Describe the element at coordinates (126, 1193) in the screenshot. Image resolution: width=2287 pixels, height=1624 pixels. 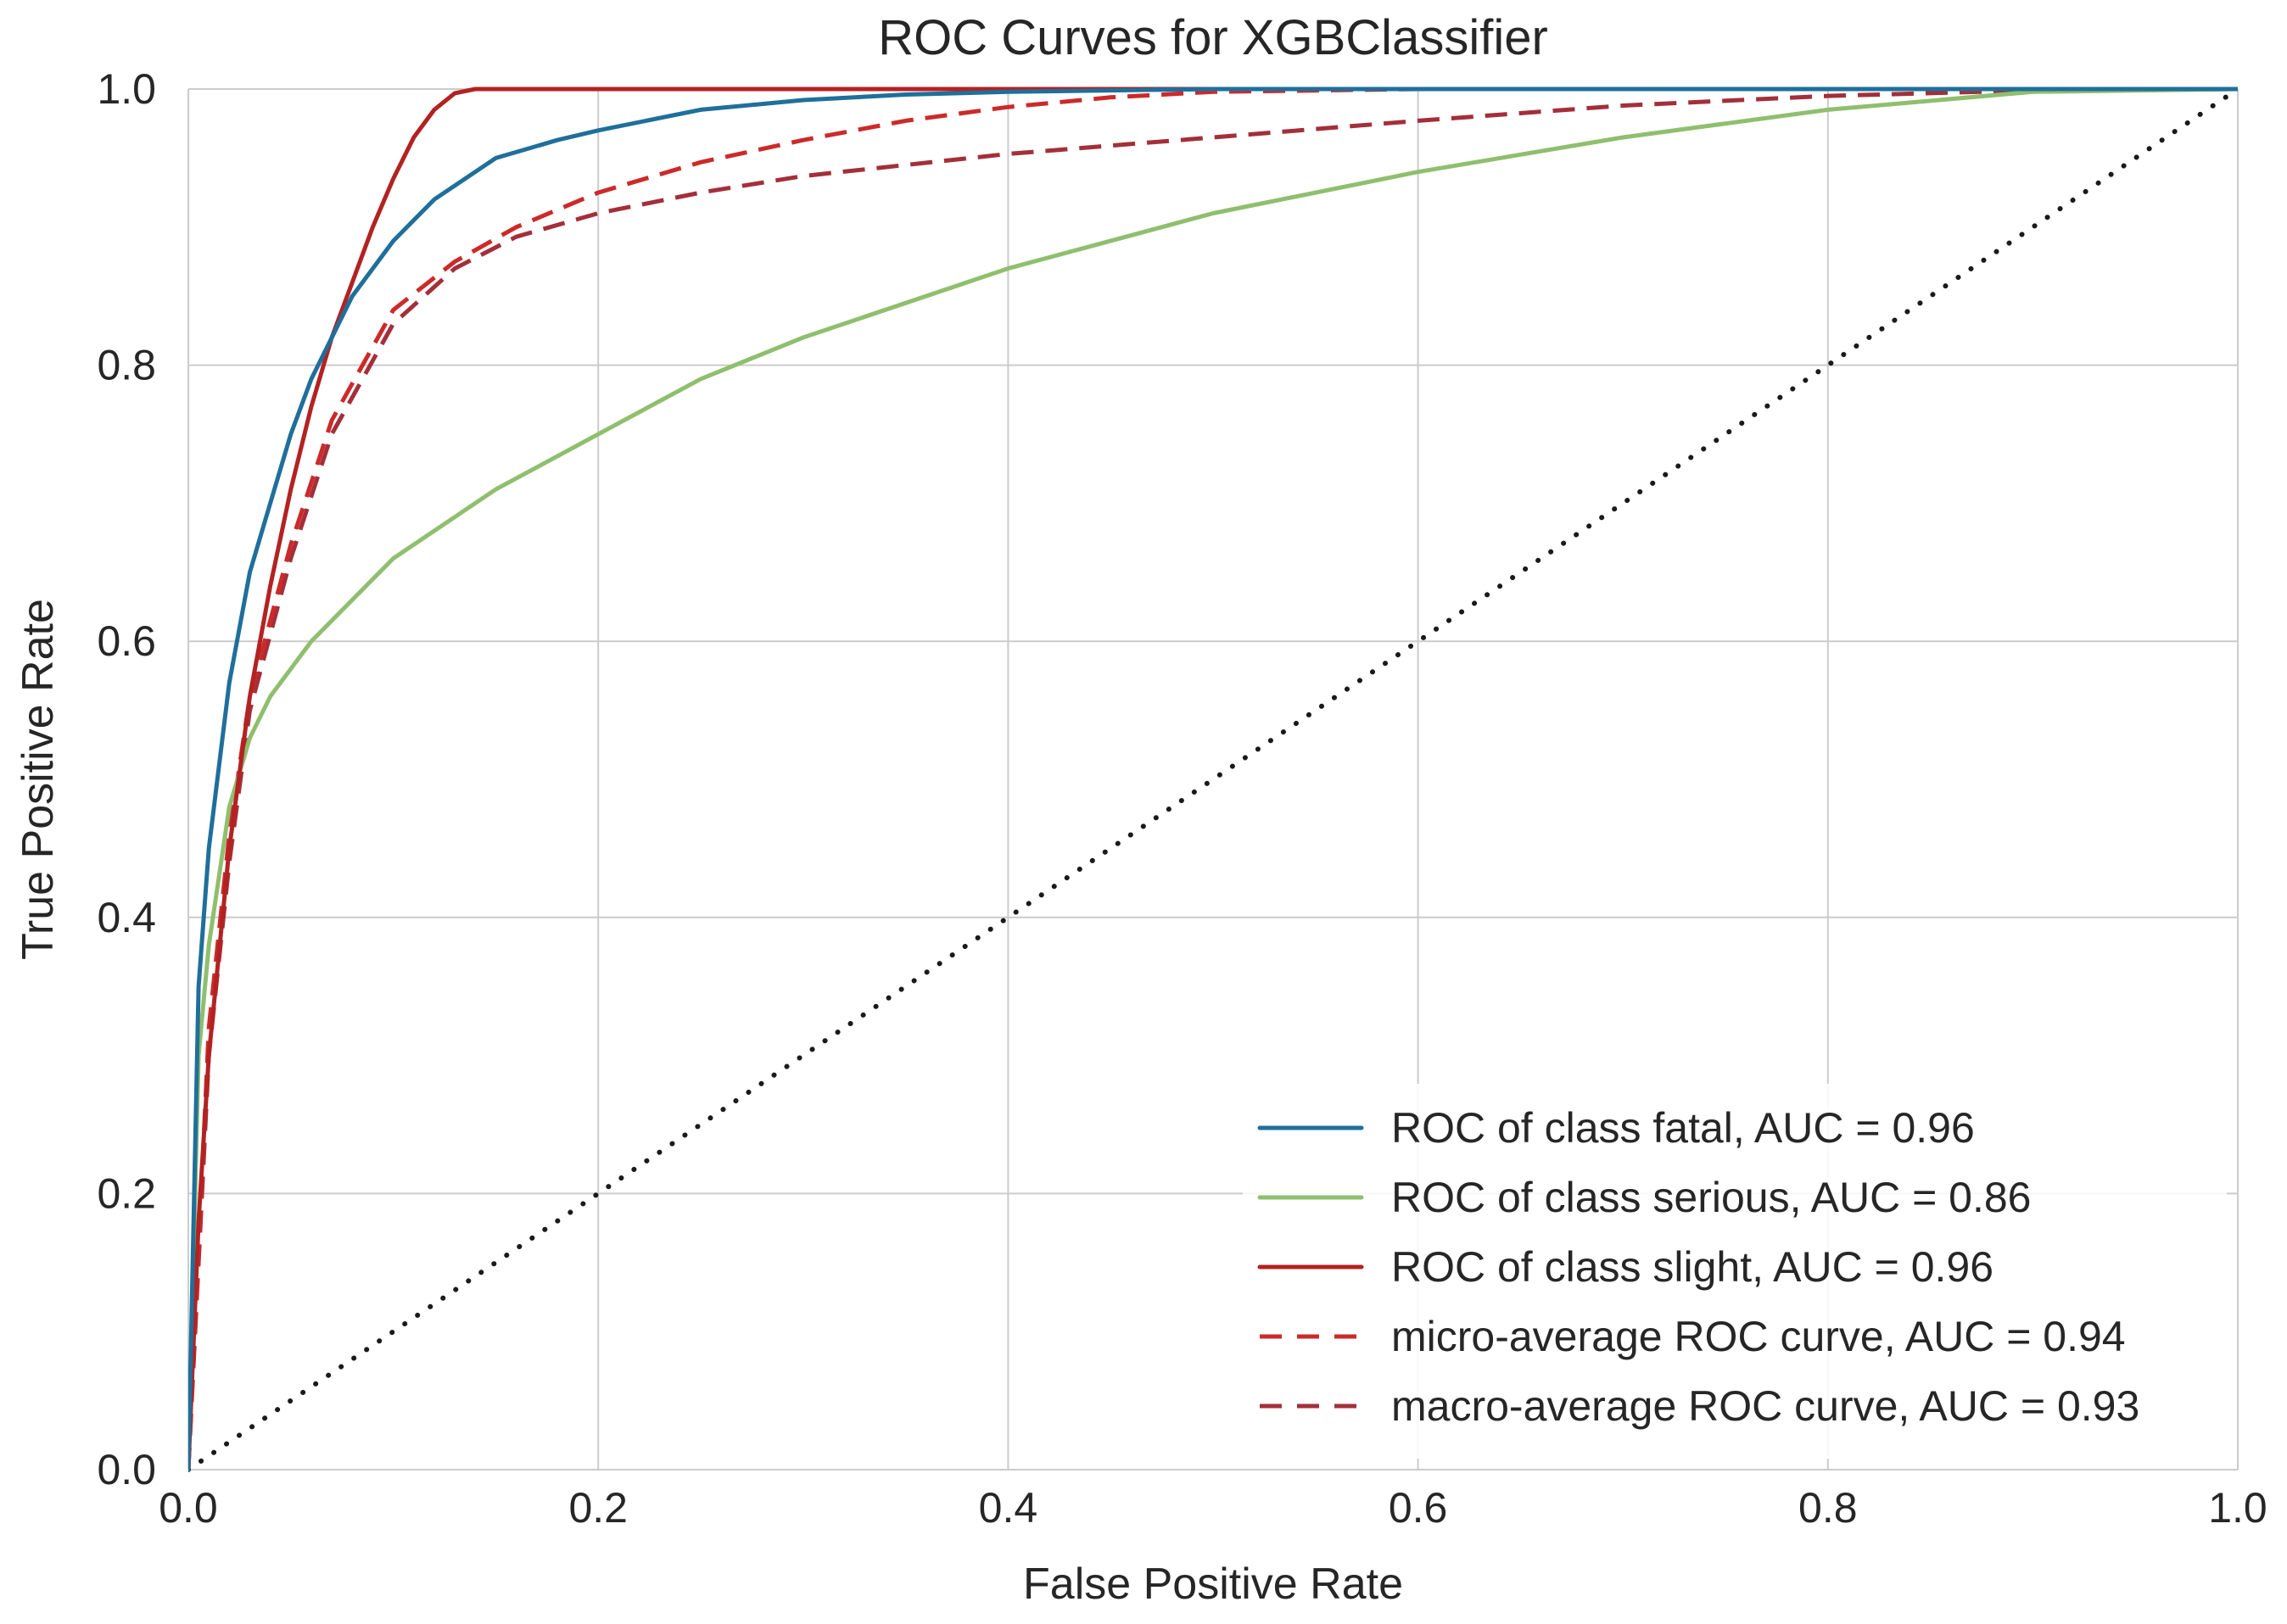
I see `y-tick-label: 0.2` at that location.